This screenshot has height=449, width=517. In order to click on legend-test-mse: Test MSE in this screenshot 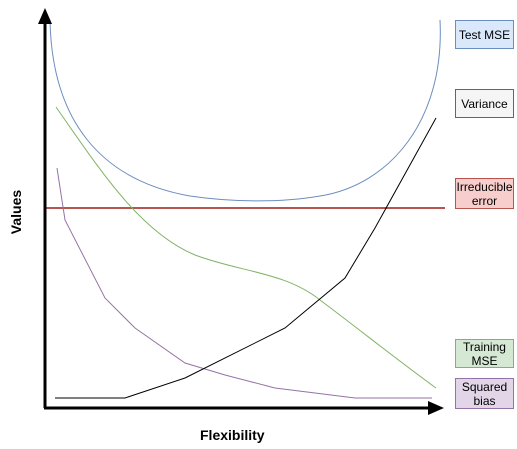, I will do `click(484, 34)`.